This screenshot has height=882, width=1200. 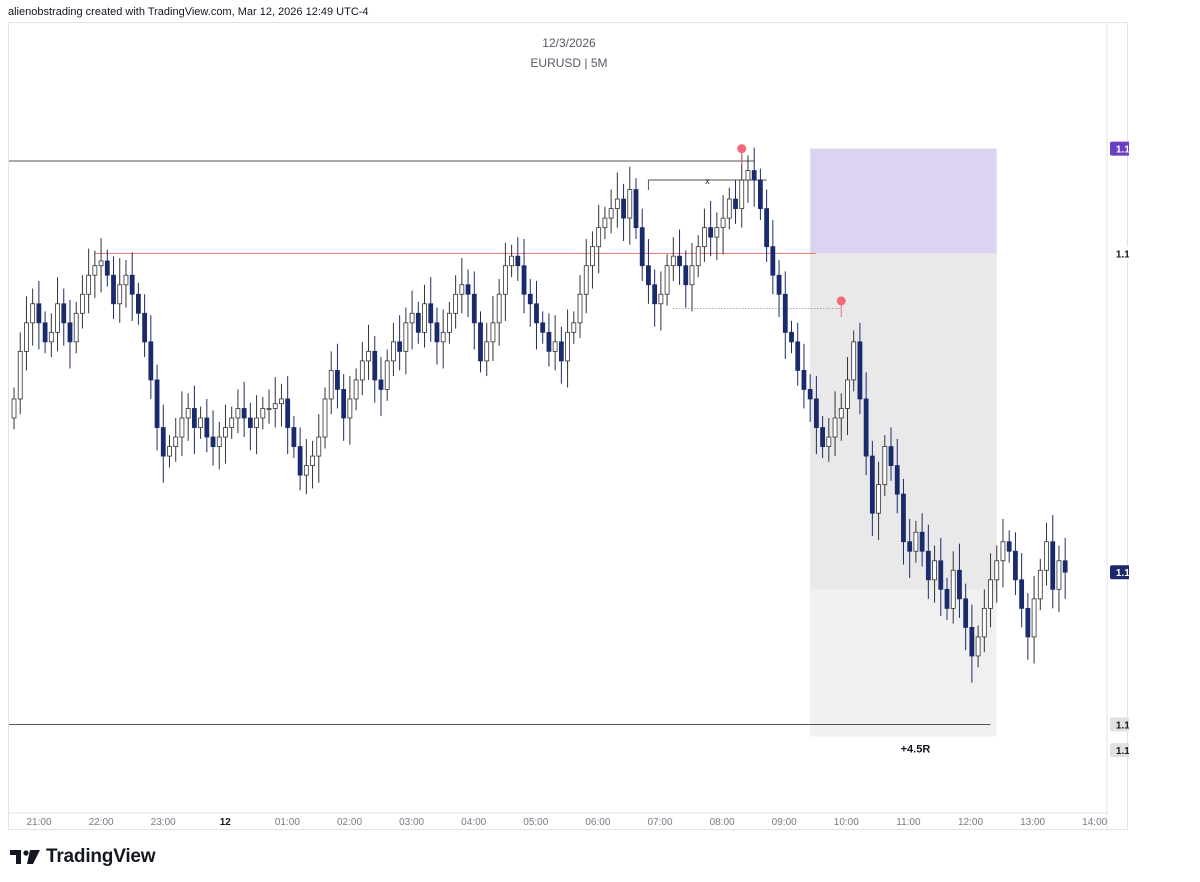 I want to click on profit-zone-target, so click(x=903, y=663).